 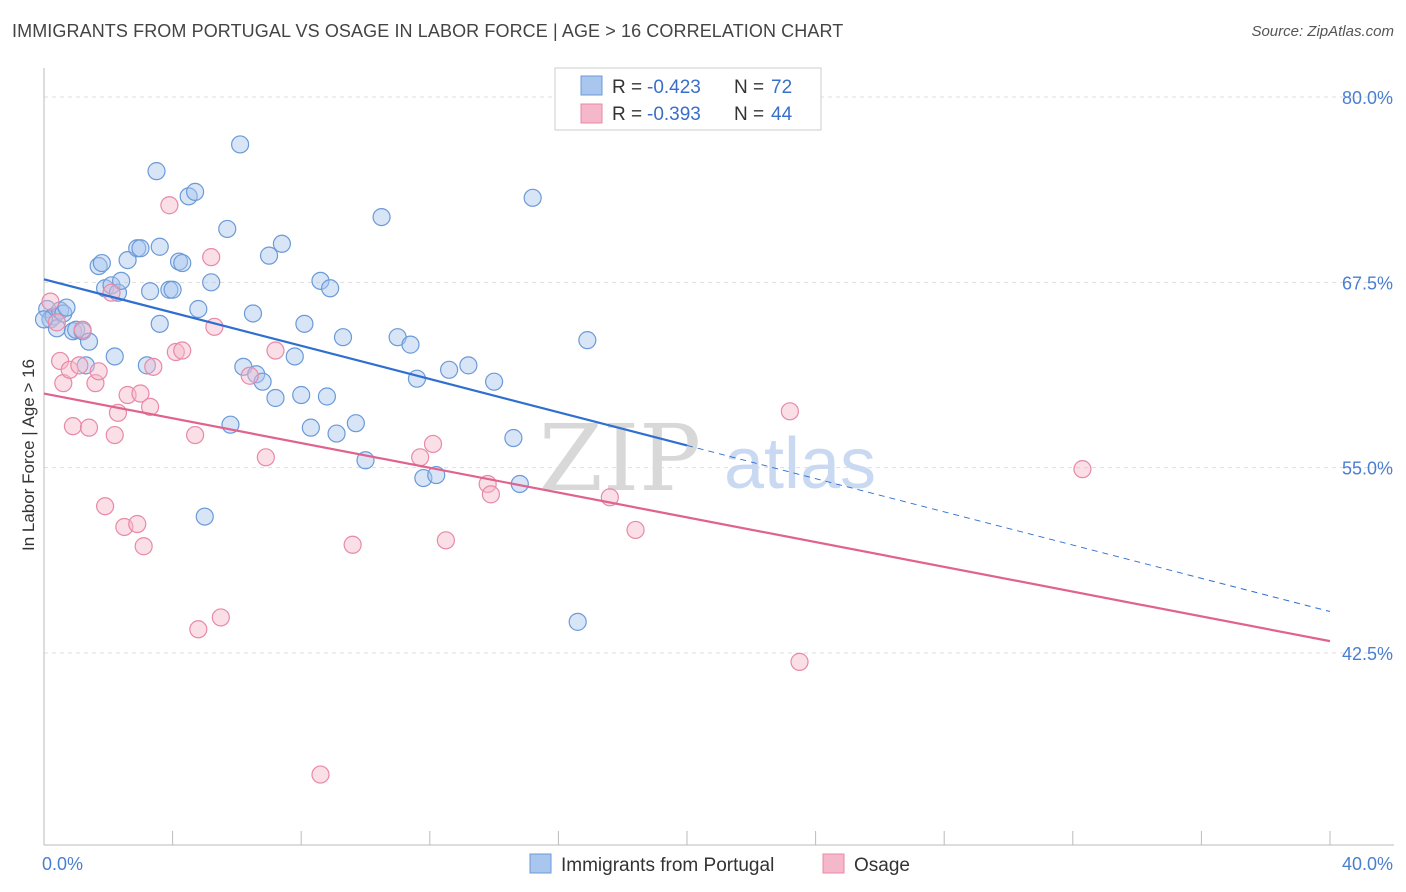 I want to click on legend-swatch-pink, so click(x=591, y=113).